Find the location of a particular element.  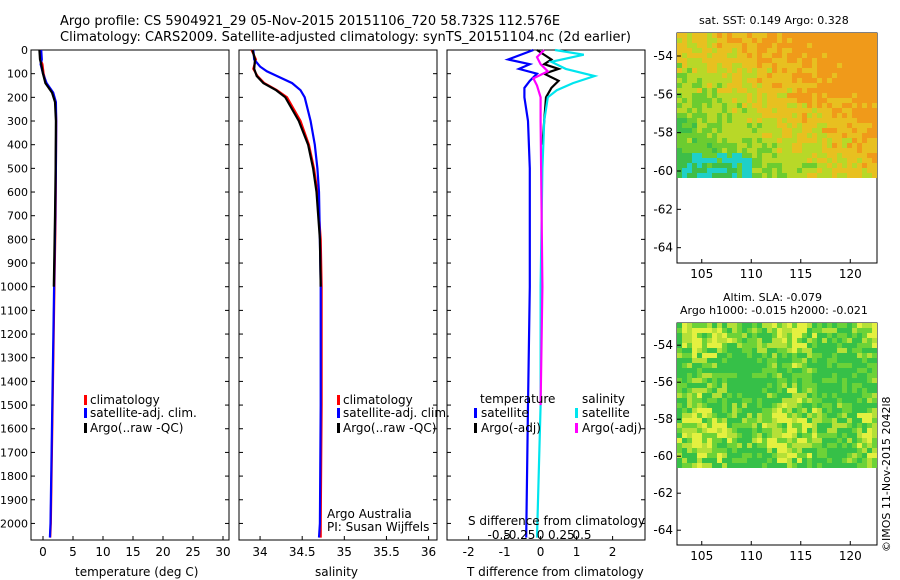

pressure-tick-label: 0 is located at coordinates (24, 50).